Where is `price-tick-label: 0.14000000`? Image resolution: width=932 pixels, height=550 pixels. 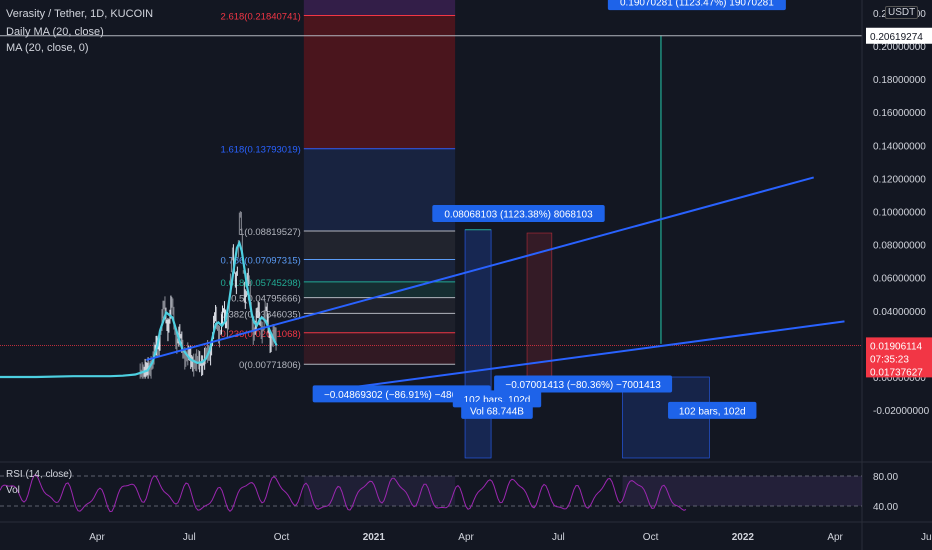
price-tick-label: 0.14000000 is located at coordinates (899, 146).